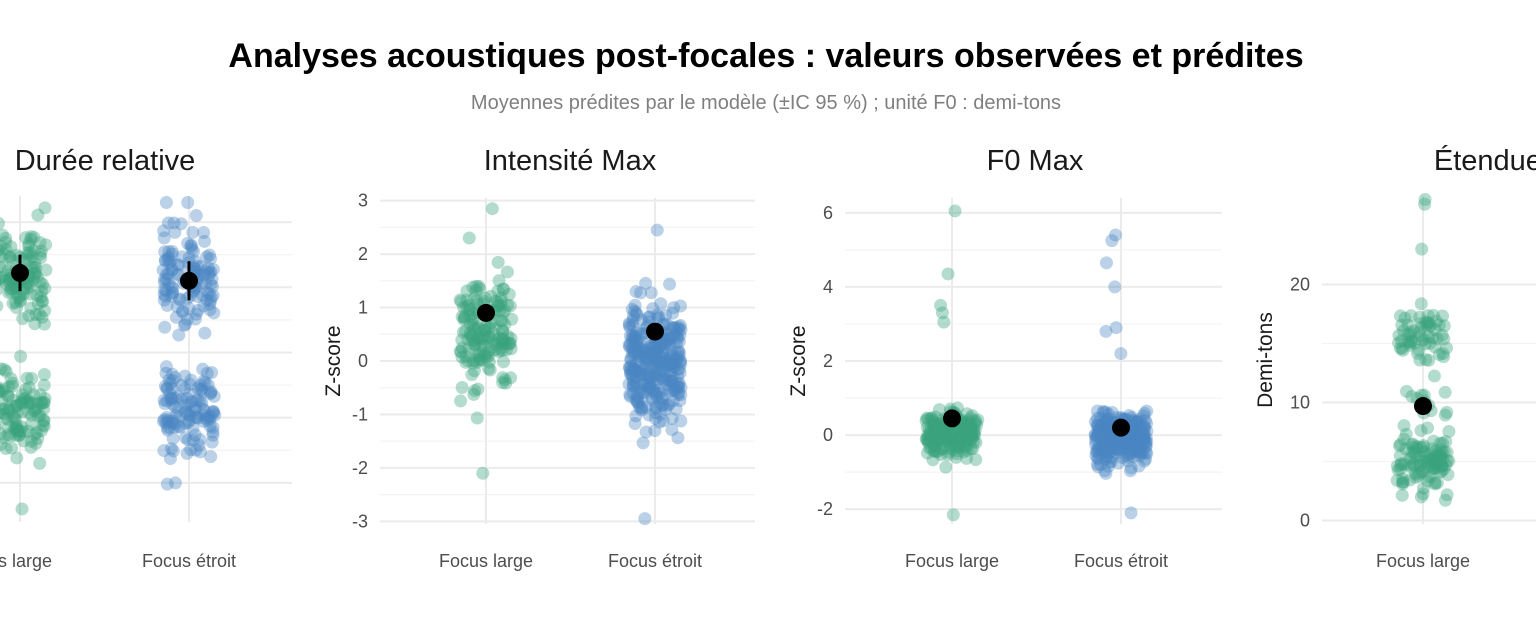 The image size is (1536, 624). Describe the element at coordinates (645, 519) in the screenshot. I see `outlier-point` at that location.